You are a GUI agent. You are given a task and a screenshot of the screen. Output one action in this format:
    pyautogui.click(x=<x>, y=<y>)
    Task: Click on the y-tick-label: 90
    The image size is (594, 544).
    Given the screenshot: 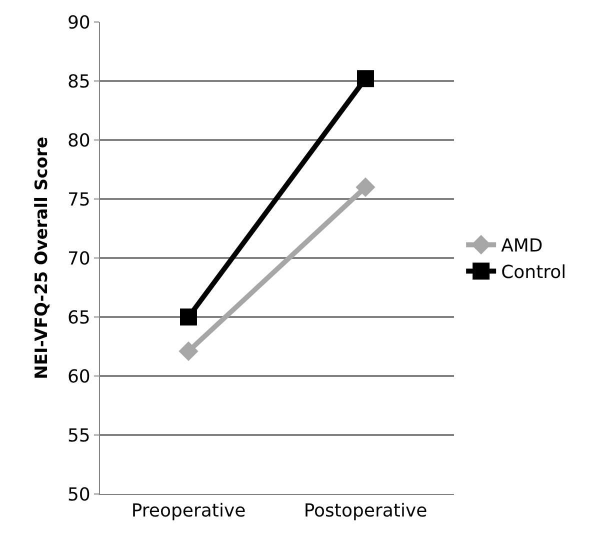 What is the action you would take?
    pyautogui.click(x=78, y=23)
    